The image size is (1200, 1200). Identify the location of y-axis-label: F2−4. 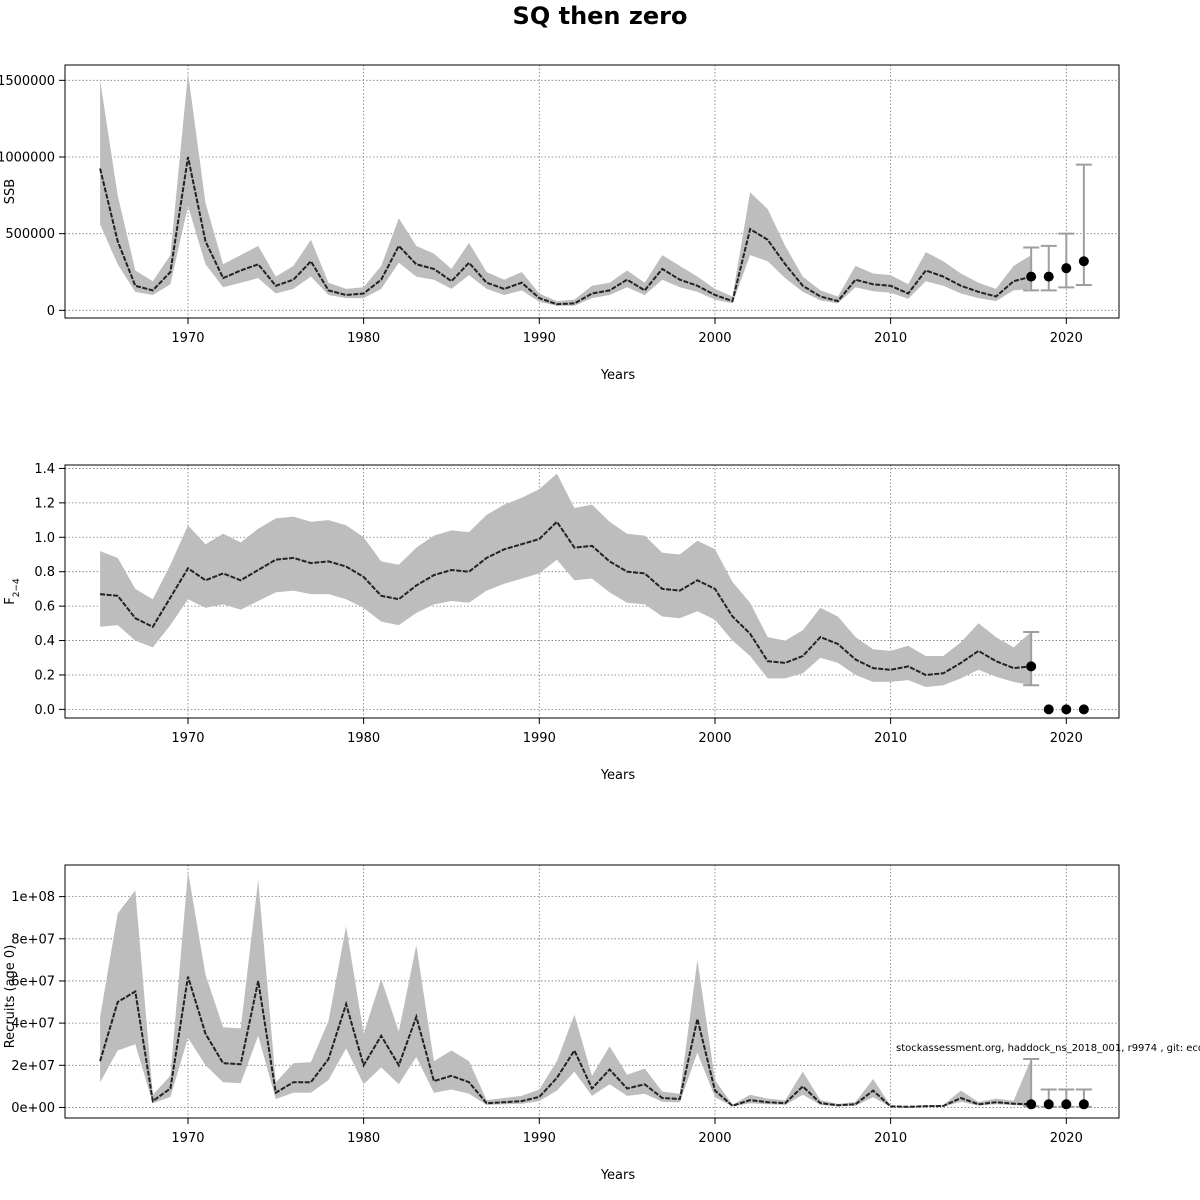
(12, 591).